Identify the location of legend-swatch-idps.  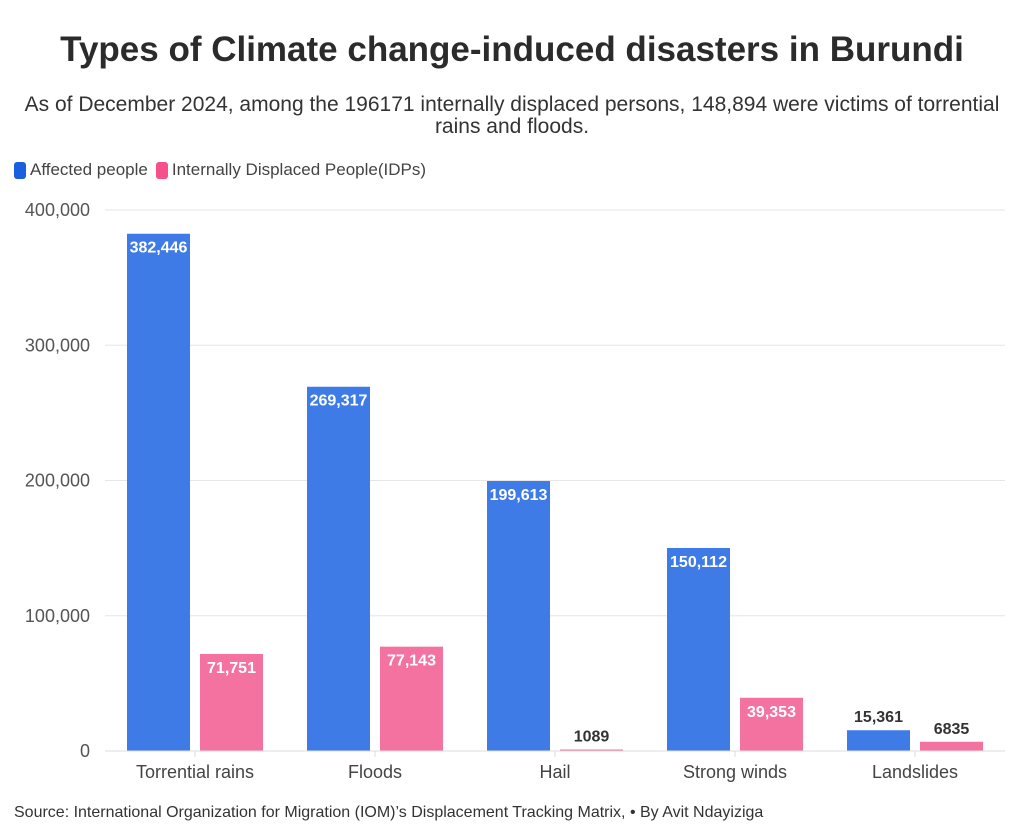
(161, 171).